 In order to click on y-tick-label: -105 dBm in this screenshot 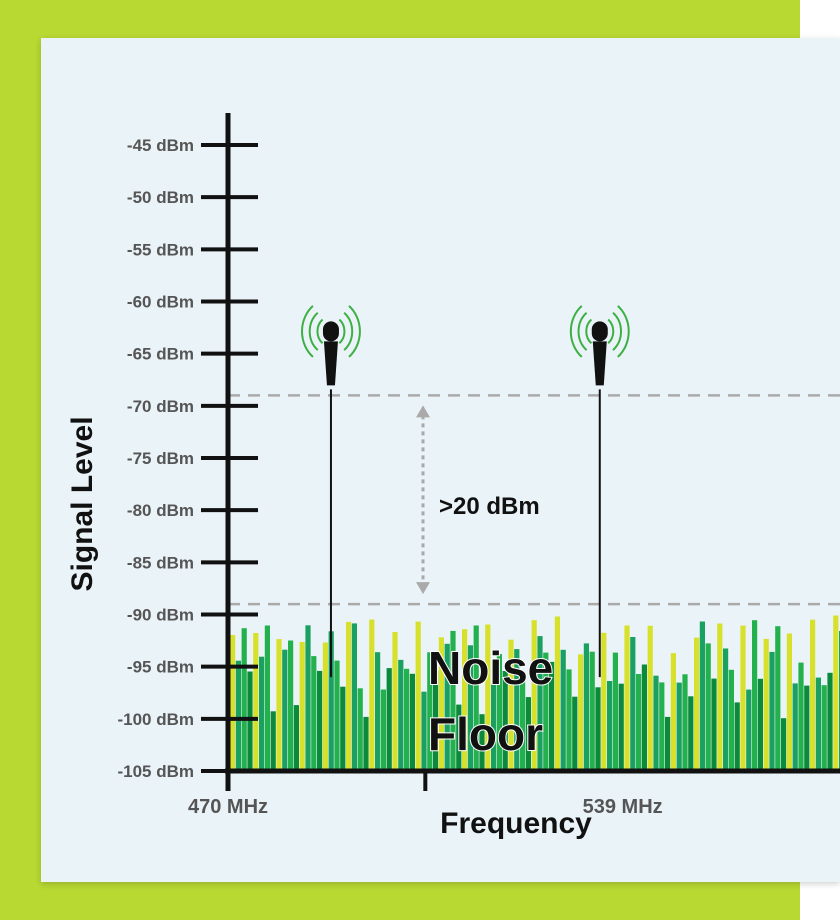, I will do `click(155, 771)`.